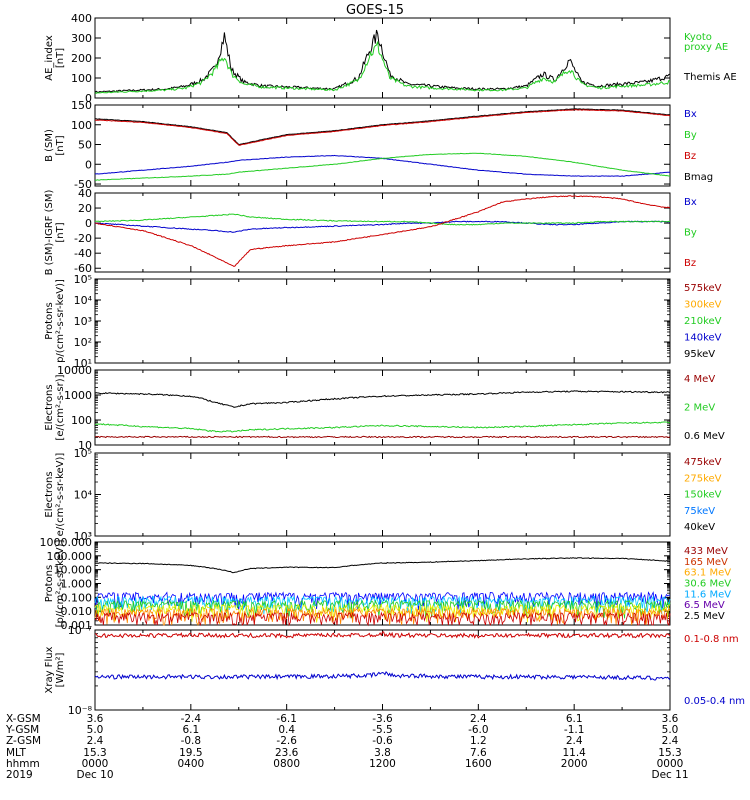 This screenshot has height=800, width=750. Describe the element at coordinates (60, 584) in the screenshot. I see `y-axis-label: [p/(cm²-s-sr-keV)]` at that location.